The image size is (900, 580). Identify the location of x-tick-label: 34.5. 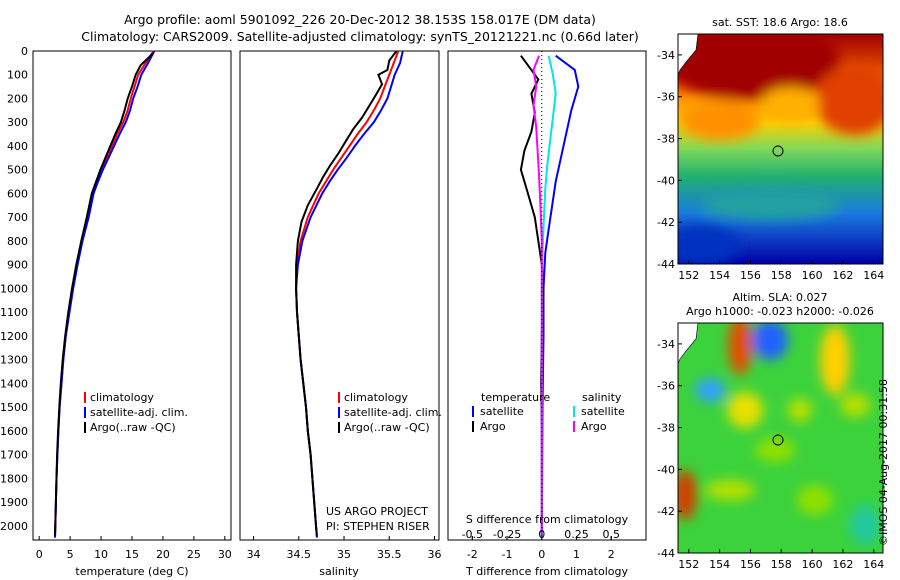
(299, 554).